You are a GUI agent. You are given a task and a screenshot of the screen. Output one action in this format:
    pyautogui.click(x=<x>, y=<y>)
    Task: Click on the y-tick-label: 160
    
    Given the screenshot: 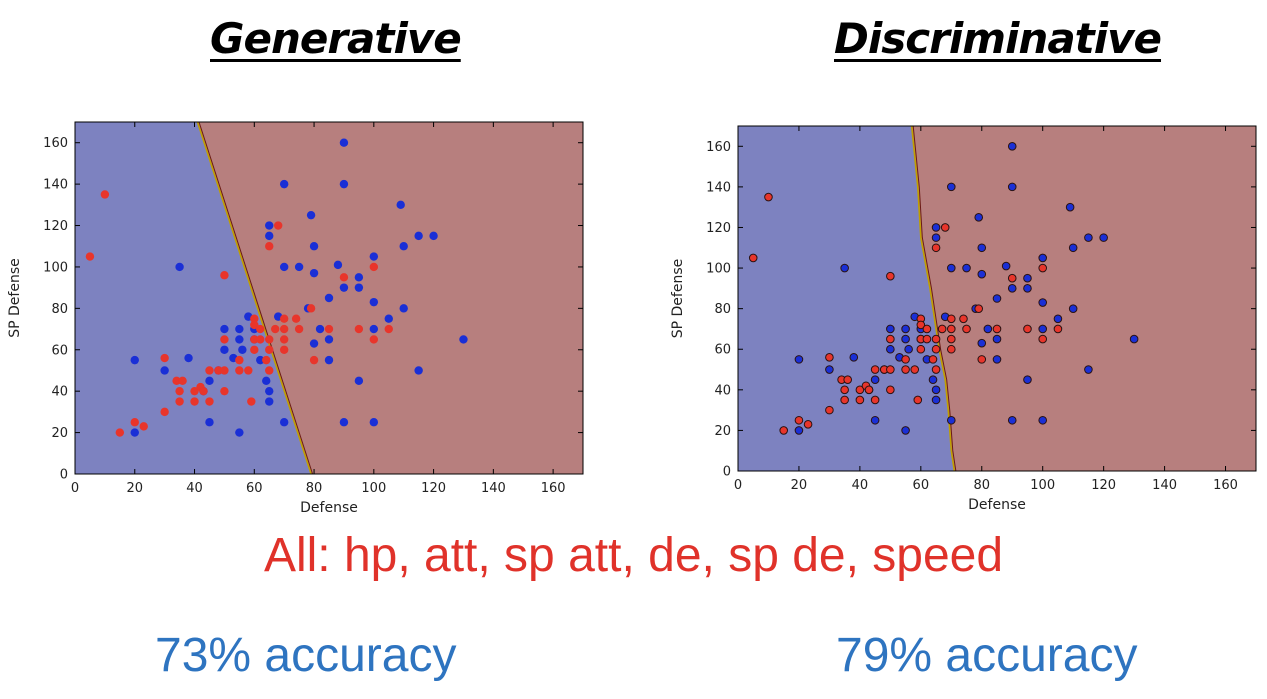 What is the action you would take?
    pyautogui.click(x=718, y=147)
    